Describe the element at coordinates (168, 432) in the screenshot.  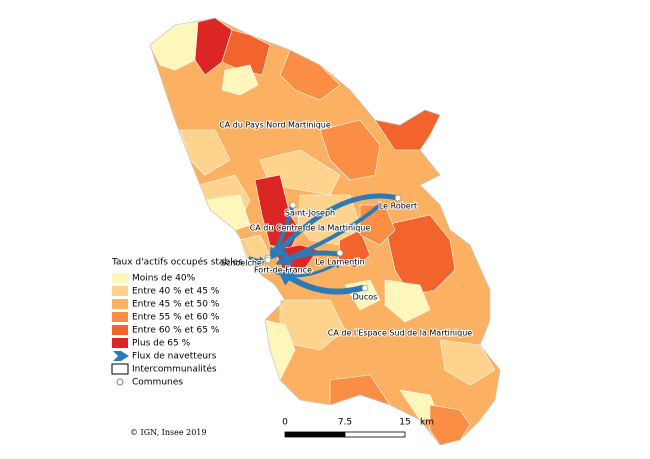
I see `credit: © IGN, Insee 2019` at that location.